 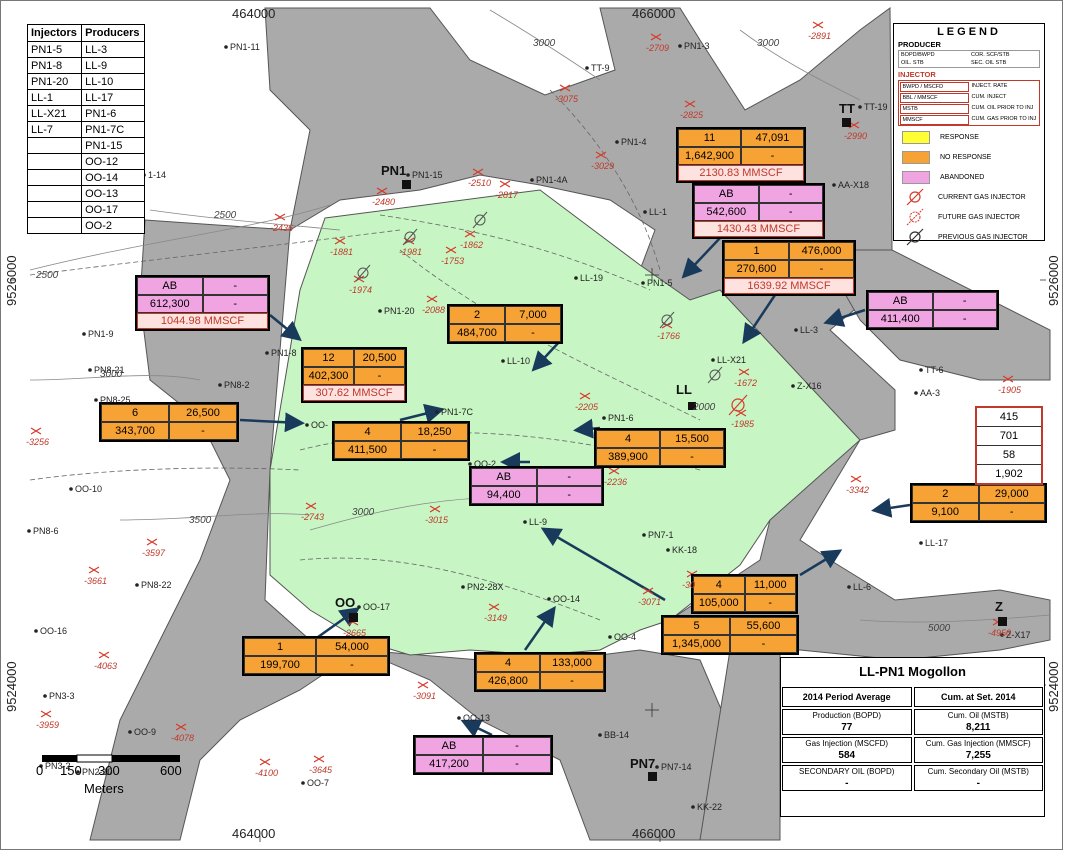 What do you see at coordinates (496, 618) in the screenshot?
I see `depth-label: -3149` at bounding box center [496, 618].